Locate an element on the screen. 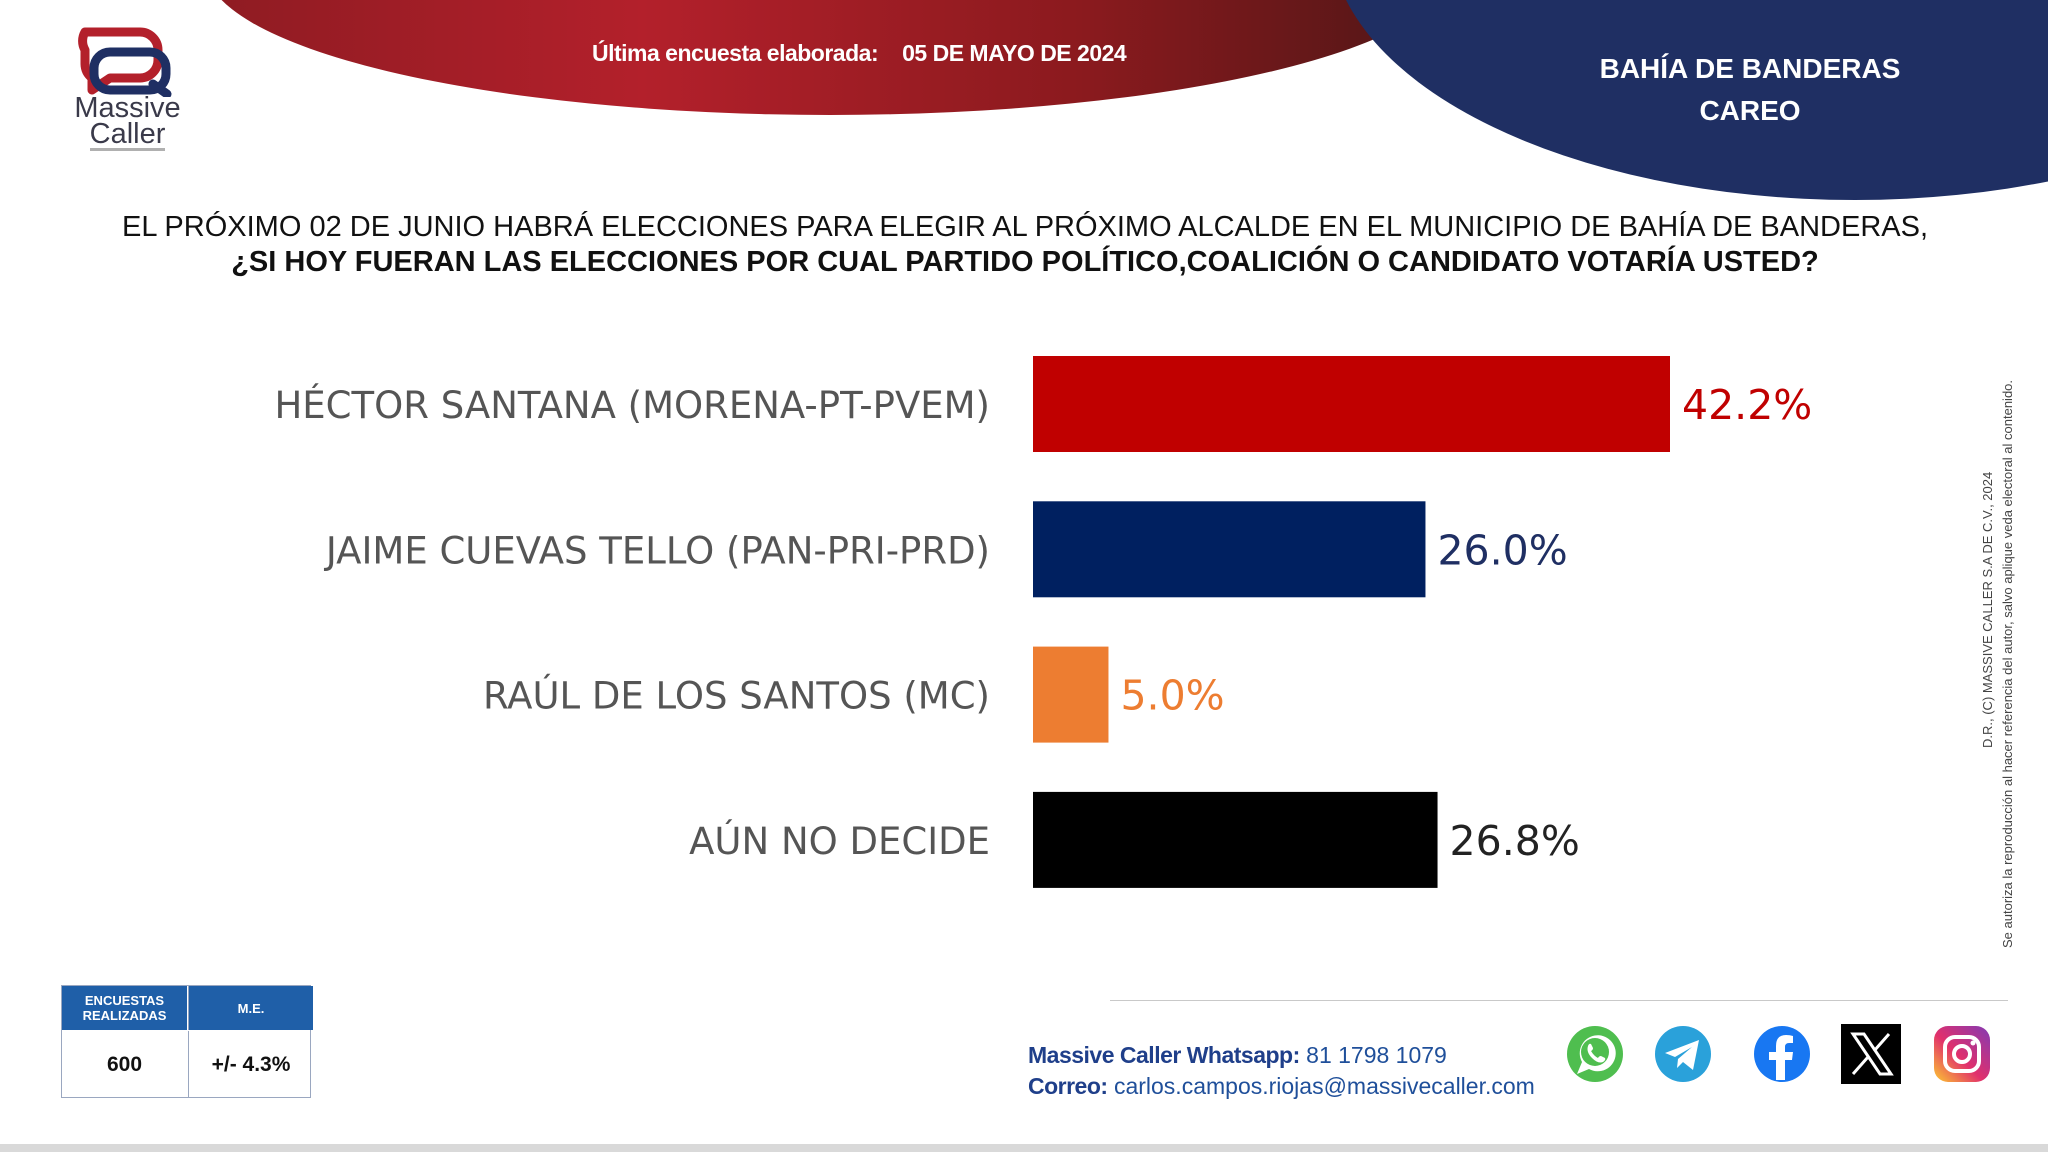  region-title: BAHÍA DE BANDERAS CAREO is located at coordinates (1750, 90).